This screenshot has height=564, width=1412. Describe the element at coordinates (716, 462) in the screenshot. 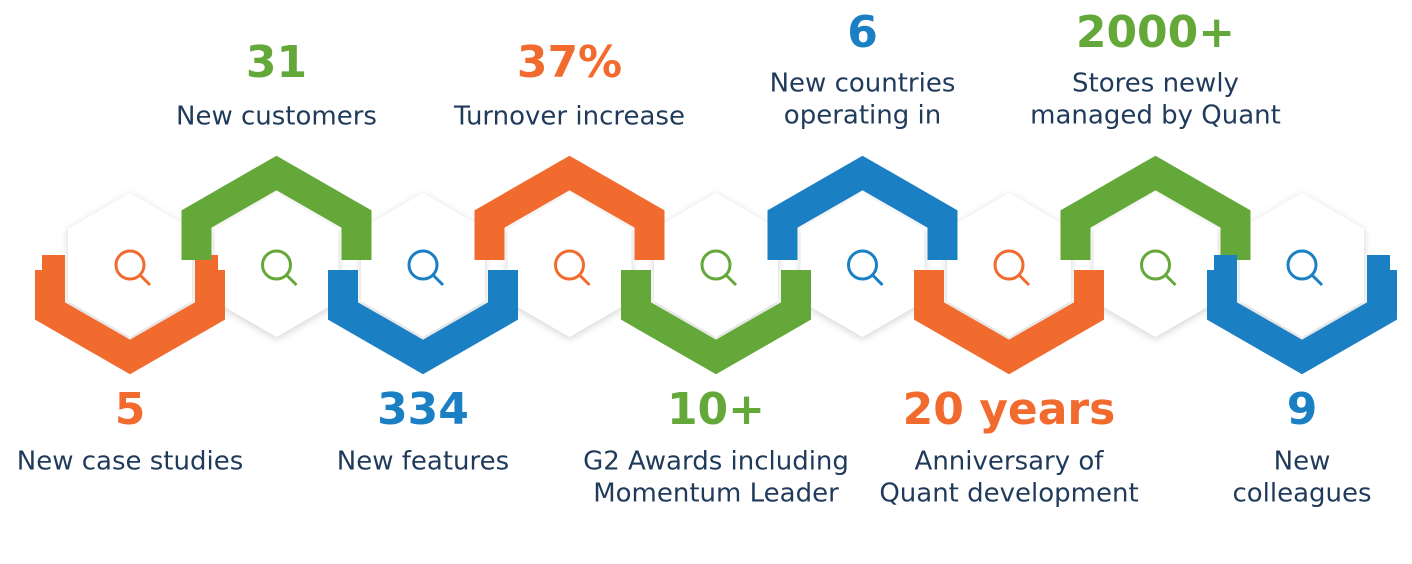

I see `stat-label: G2 Awards including` at that location.